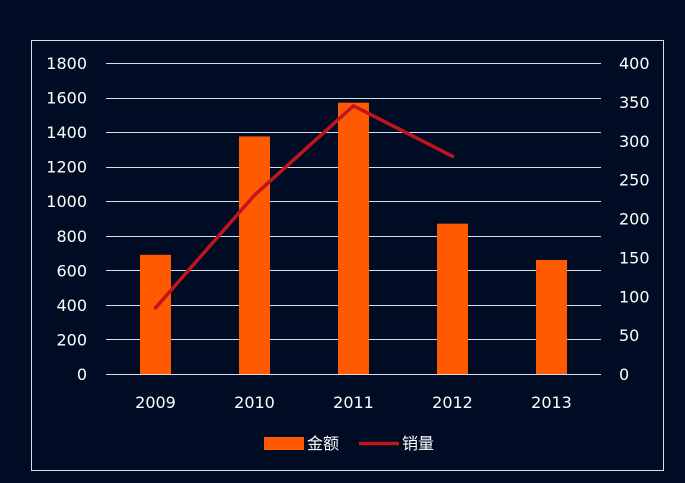  Describe the element at coordinates (71, 305) in the screenshot. I see `left-tick-label-2: 400` at that location.